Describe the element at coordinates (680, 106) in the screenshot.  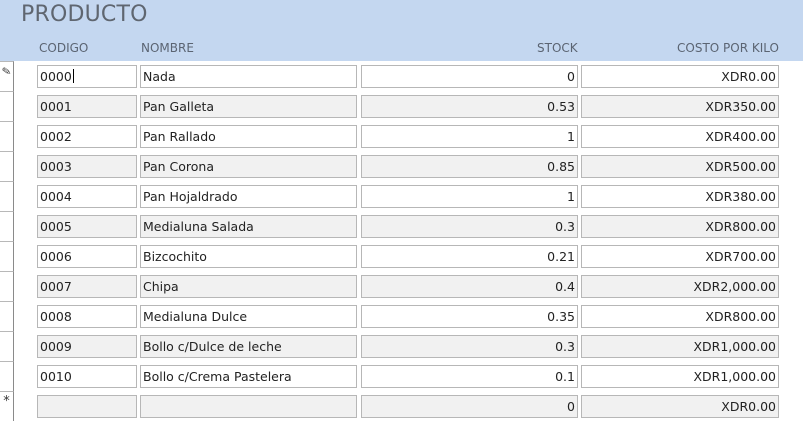
I see `costo-field: XDR350.00` at that location.